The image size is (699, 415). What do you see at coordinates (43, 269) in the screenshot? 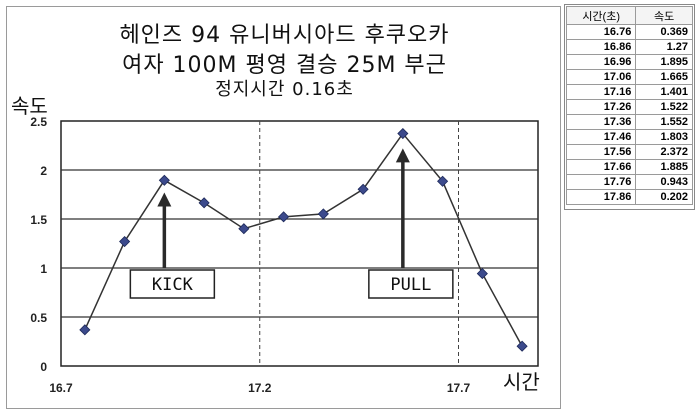
I see `y-tick-label: 1` at bounding box center [43, 269].